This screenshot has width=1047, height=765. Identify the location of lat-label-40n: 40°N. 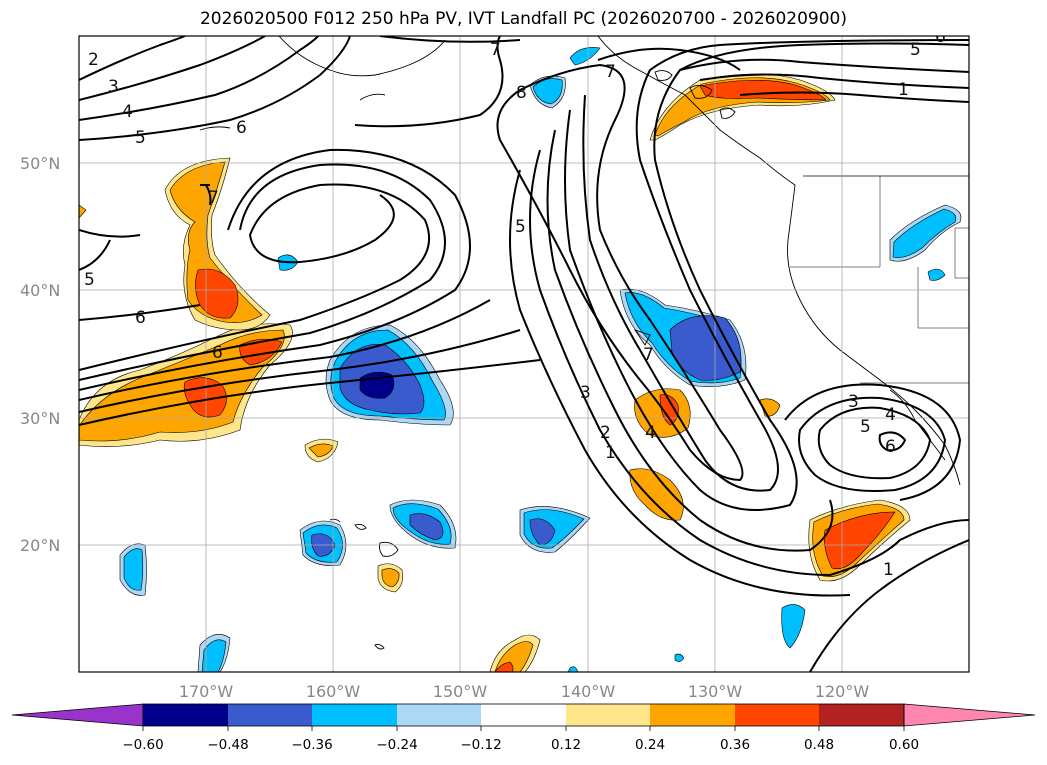
(40, 290).